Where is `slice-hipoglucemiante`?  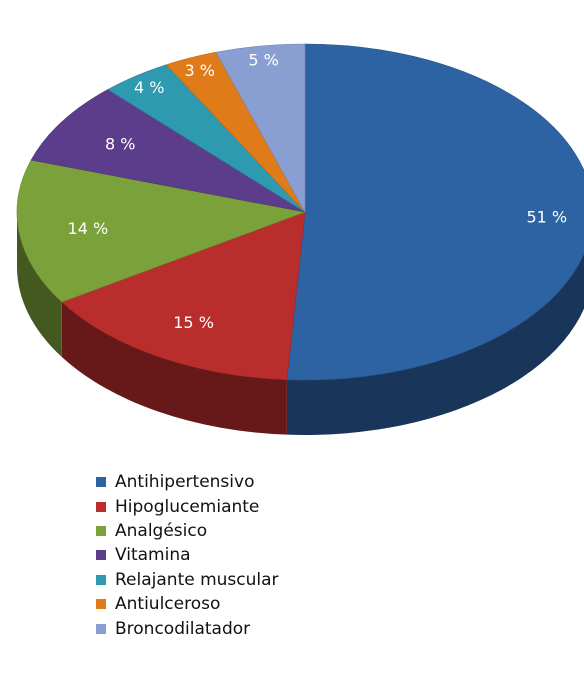 slice-hipoglucemiante is located at coordinates (183, 295).